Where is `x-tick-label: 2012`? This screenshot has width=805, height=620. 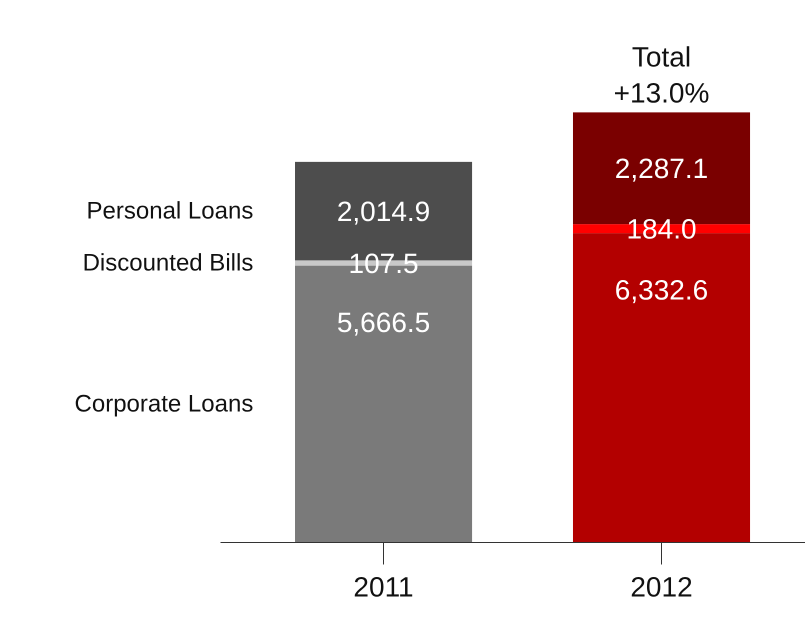 x-tick-label: 2012 is located at coordinates (661, 587).